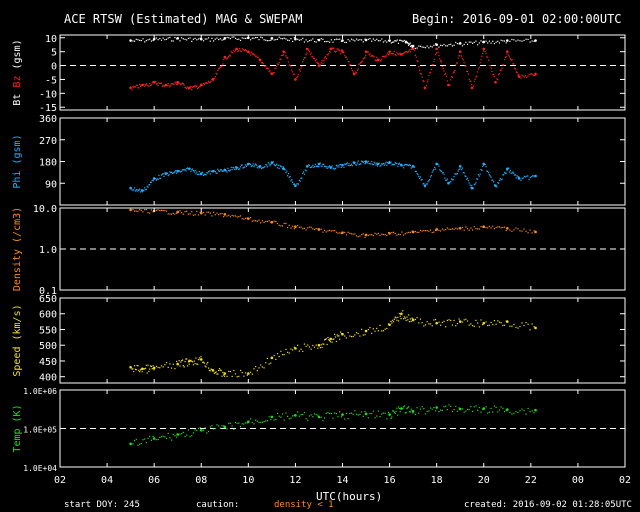 Image resolution: width=640 pixels, height=512 pixels. Describe the element at coordinates (60, 480) in the screenshot. I see `x-tick-label: 02` at that location.